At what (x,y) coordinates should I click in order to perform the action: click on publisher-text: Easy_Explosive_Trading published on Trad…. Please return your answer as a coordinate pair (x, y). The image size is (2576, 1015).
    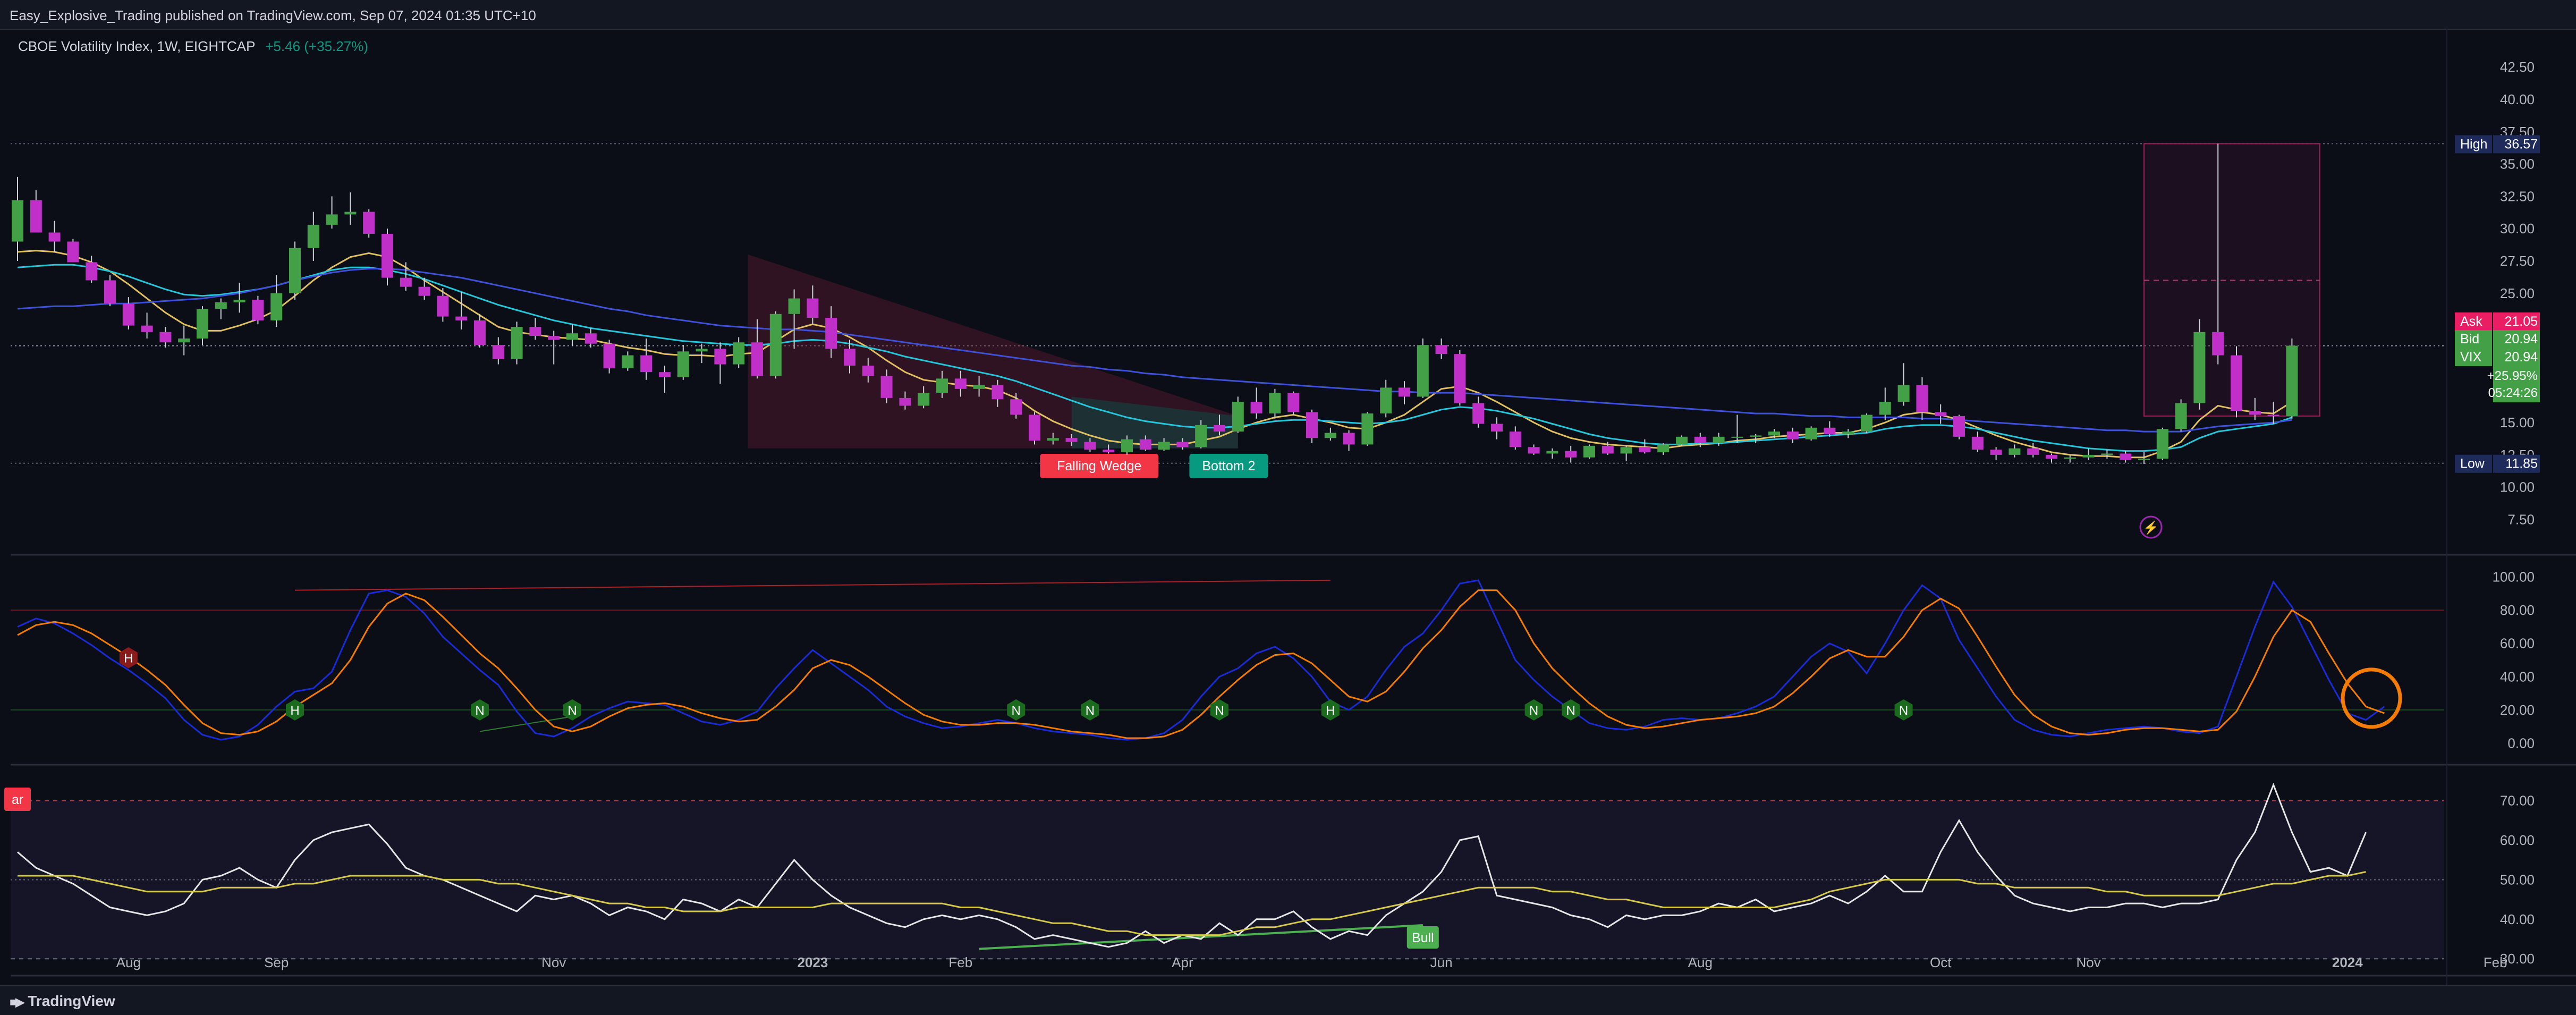
    Looking at the image, I should click on (273, 15).